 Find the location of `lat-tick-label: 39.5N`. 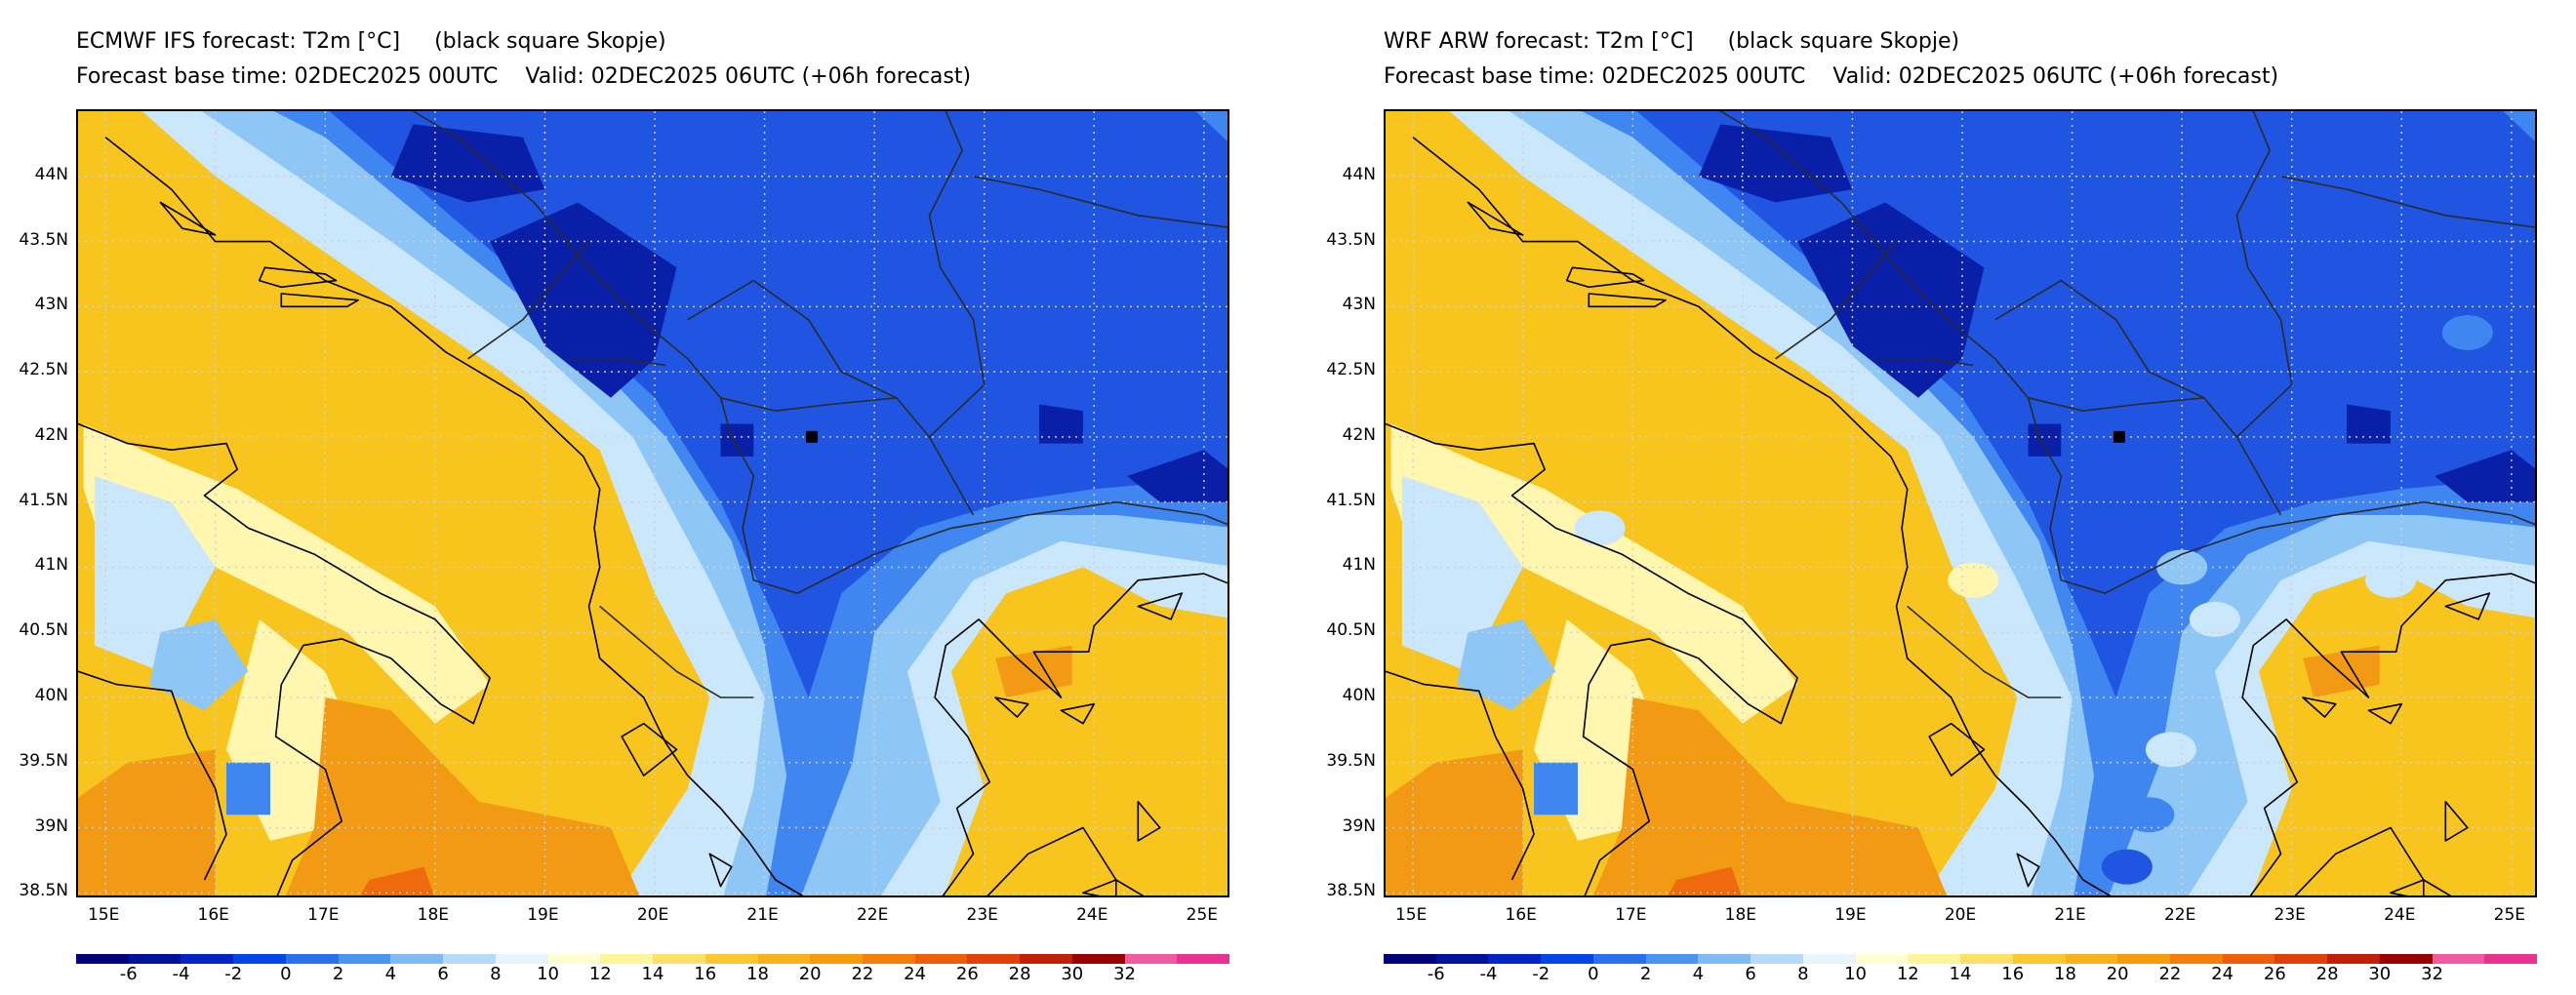

lat-tick-label: 39.5N is located at coordinates (1351, 760).